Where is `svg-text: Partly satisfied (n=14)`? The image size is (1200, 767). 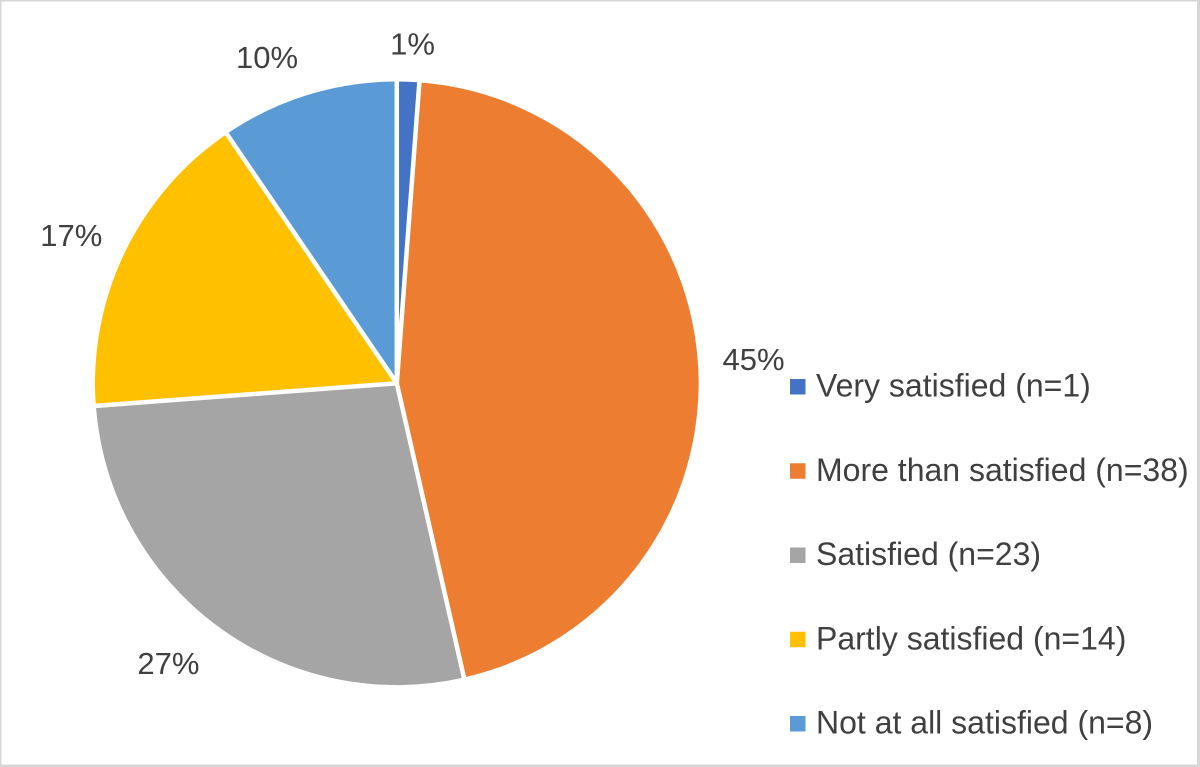 svg-text: Partly satisfied (n=14) is located at coordinates (971, 638).